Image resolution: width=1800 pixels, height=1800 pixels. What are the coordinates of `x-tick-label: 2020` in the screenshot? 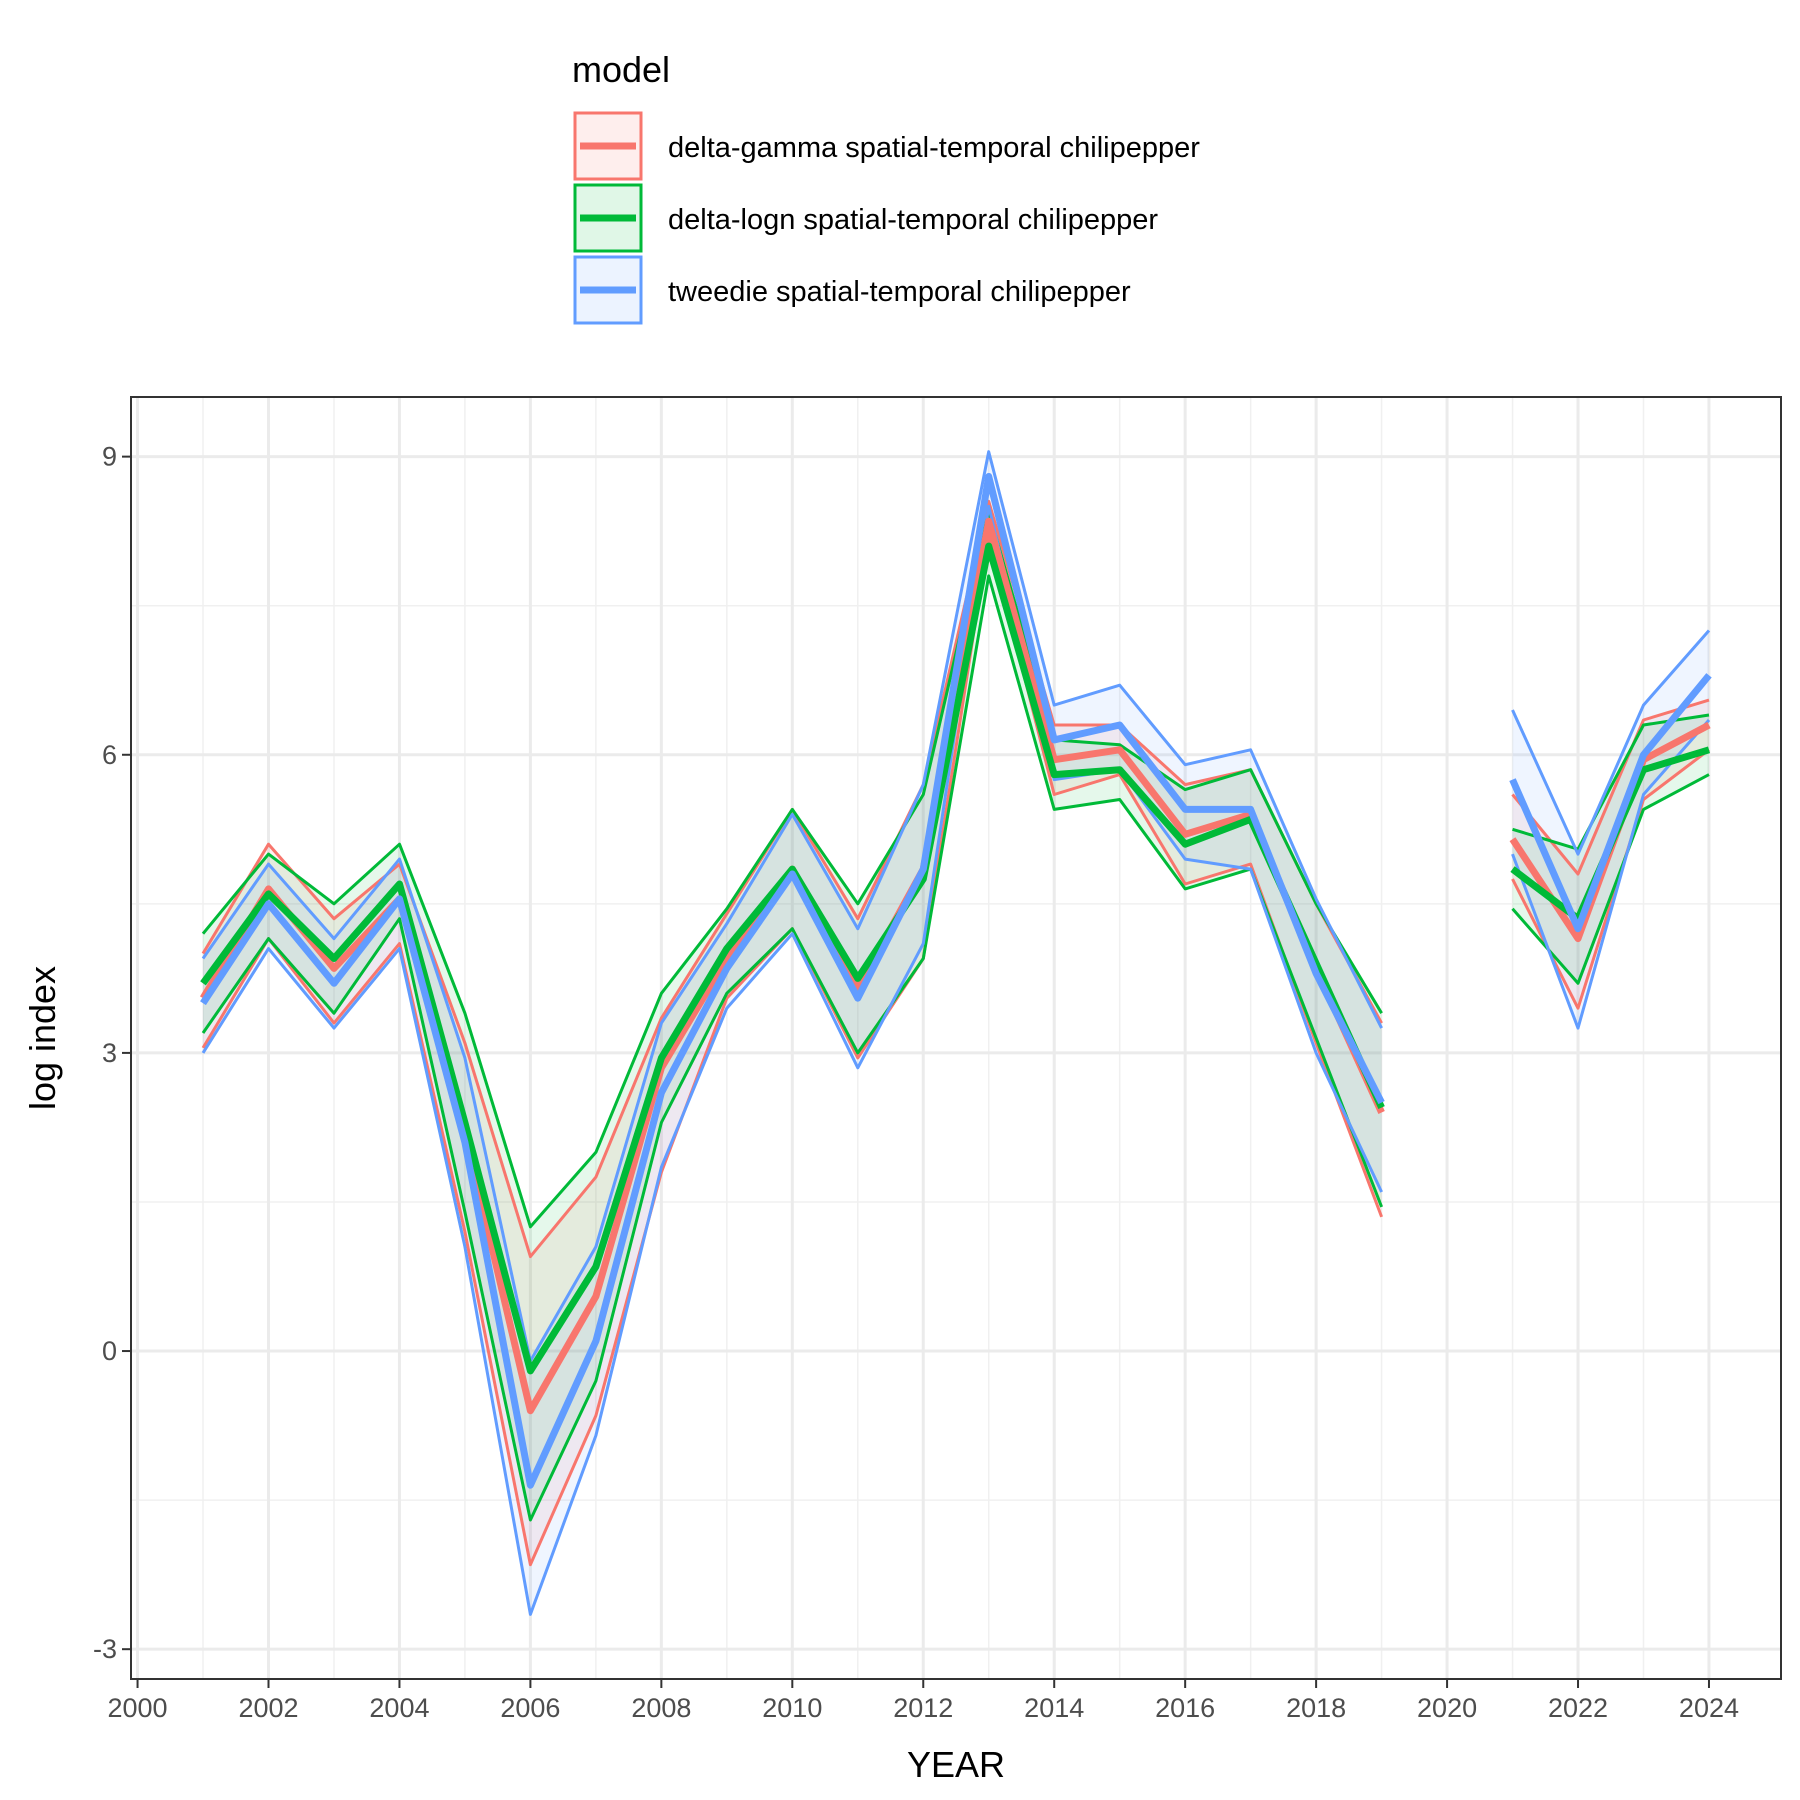 It's located at (1447, 1708).